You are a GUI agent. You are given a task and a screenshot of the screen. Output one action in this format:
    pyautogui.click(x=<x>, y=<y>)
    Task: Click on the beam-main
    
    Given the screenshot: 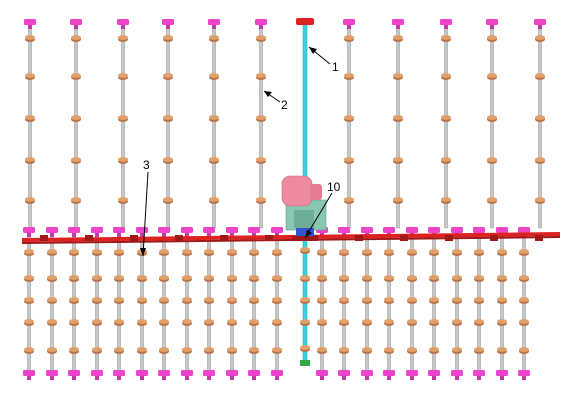 What is the action you would take?
    pyautogui.click(x=291, y=237)
    